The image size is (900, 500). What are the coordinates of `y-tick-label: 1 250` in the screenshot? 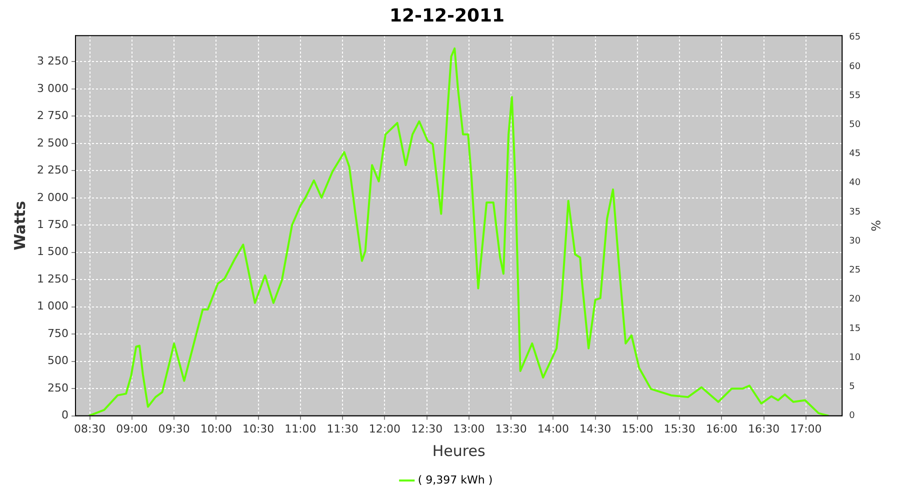 It's located at (52, 279).